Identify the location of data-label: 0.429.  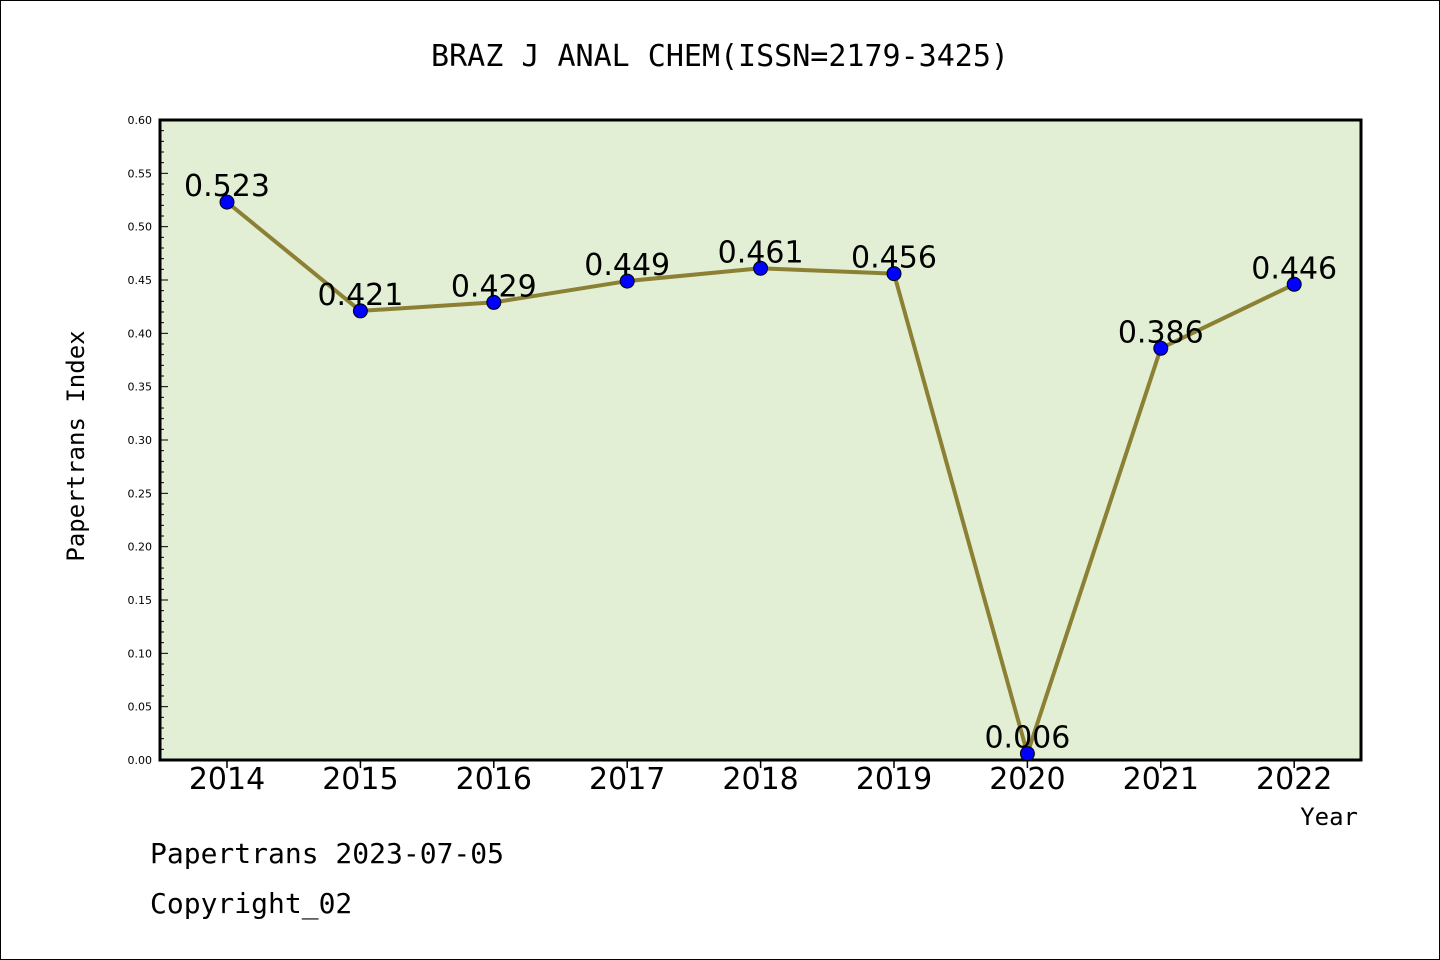
(494, 286).